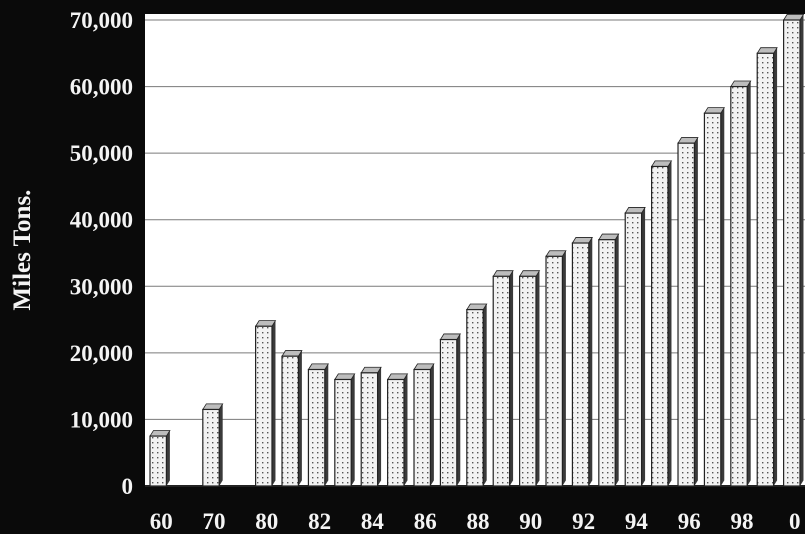 The height and width of the screenshot is (534, 805). What do you see at coordinates (214, 521) in the screenshot?
I see `x-tick-label: 70` at bounding box center [214, 521].